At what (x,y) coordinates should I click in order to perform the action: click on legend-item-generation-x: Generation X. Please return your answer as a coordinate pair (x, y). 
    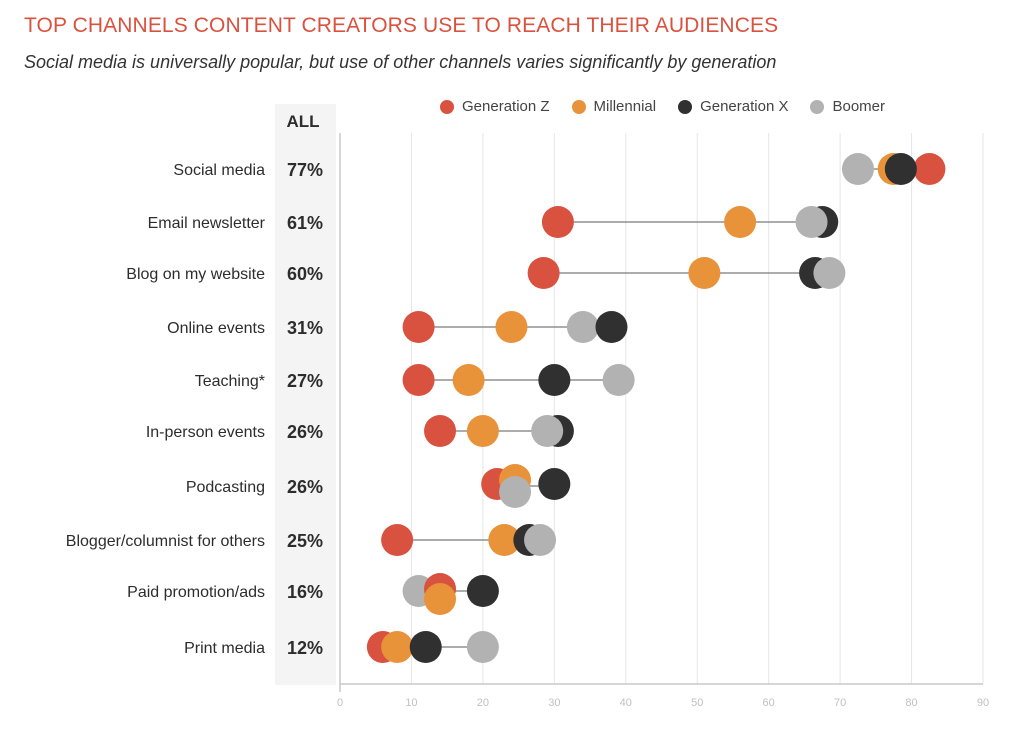
    Looking at the image, I should click on (733, 106).